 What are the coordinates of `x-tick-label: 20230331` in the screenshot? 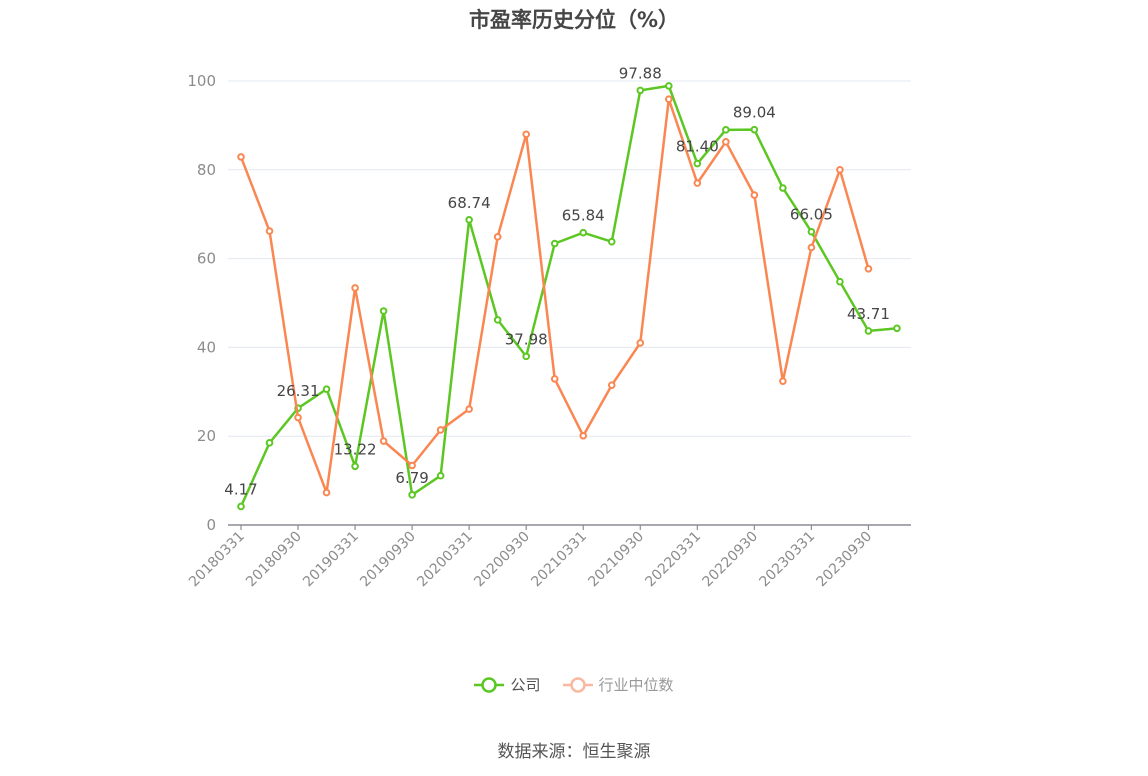 It's located at (788, 560).